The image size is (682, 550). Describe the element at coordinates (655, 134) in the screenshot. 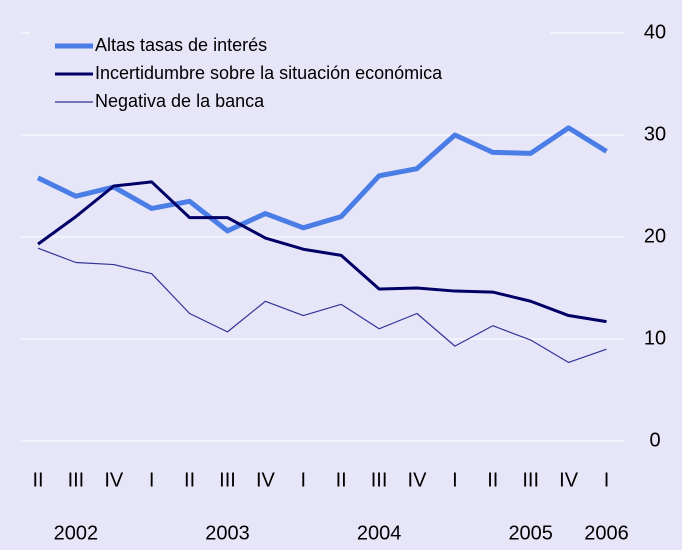

I see `y-tick-label: 30` at that location.